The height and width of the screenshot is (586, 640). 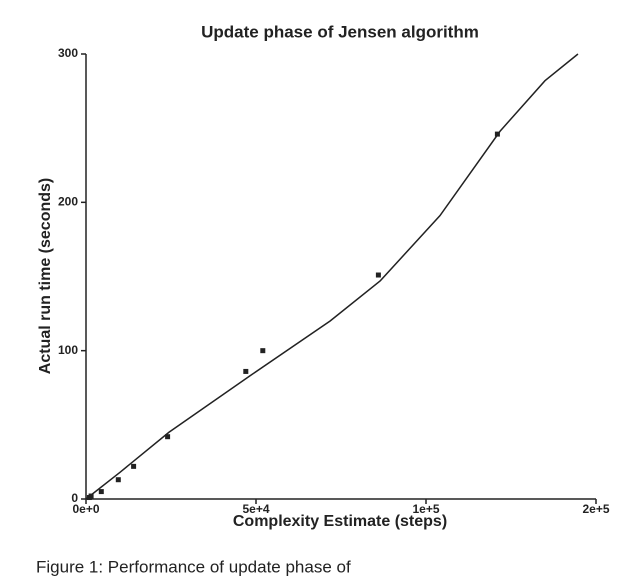 I want to click on x-tick-label: 1e+5, so click(x=425, y=509).